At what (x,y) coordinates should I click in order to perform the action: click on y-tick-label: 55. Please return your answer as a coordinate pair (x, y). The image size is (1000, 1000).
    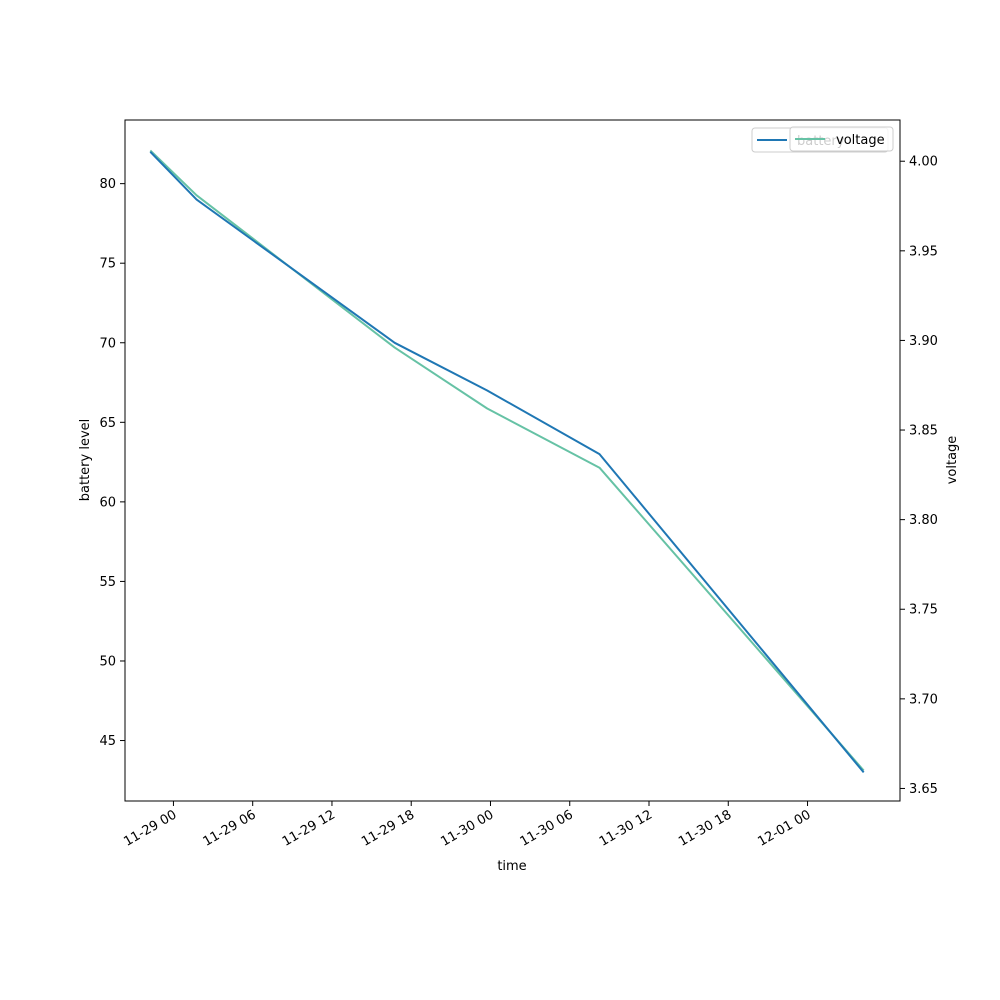
    Looking at the image, I should click on (107, 582).